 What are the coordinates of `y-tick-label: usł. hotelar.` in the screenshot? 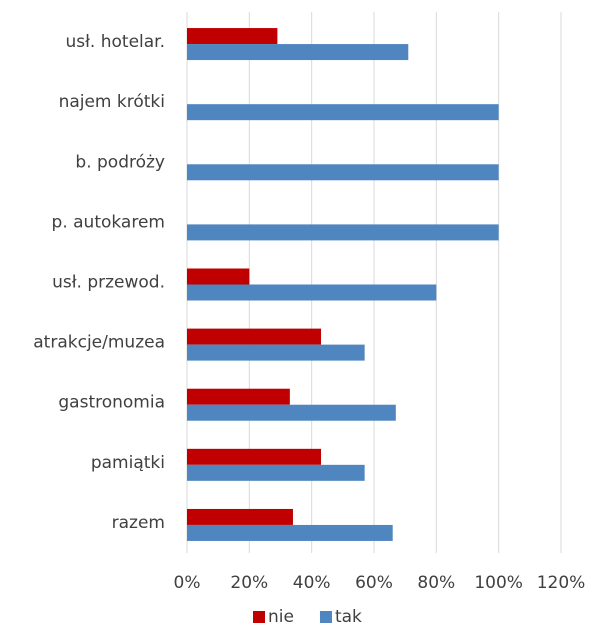 It's located at (115, 42).